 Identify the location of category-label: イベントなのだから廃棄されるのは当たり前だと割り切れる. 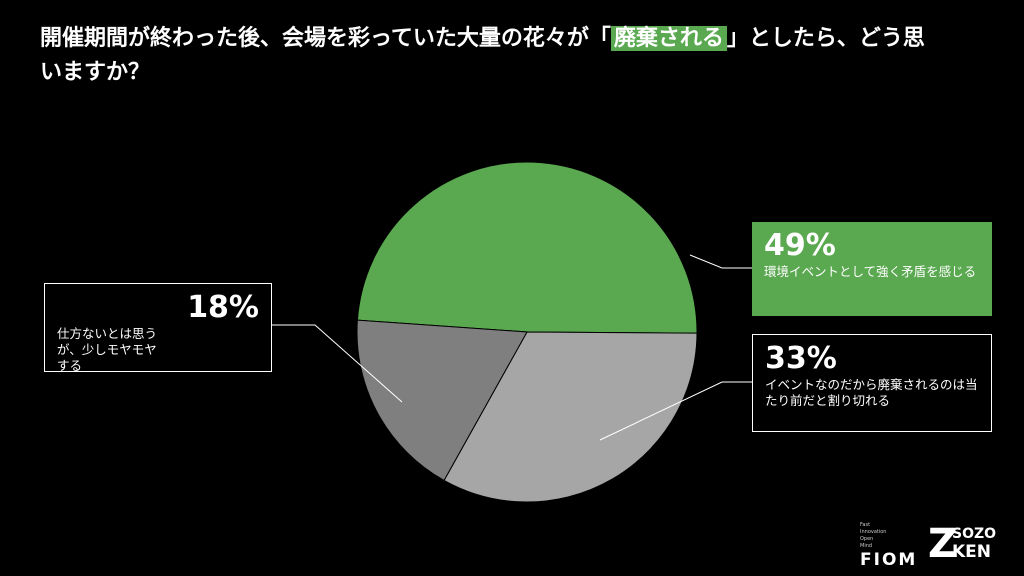
(871, 392).